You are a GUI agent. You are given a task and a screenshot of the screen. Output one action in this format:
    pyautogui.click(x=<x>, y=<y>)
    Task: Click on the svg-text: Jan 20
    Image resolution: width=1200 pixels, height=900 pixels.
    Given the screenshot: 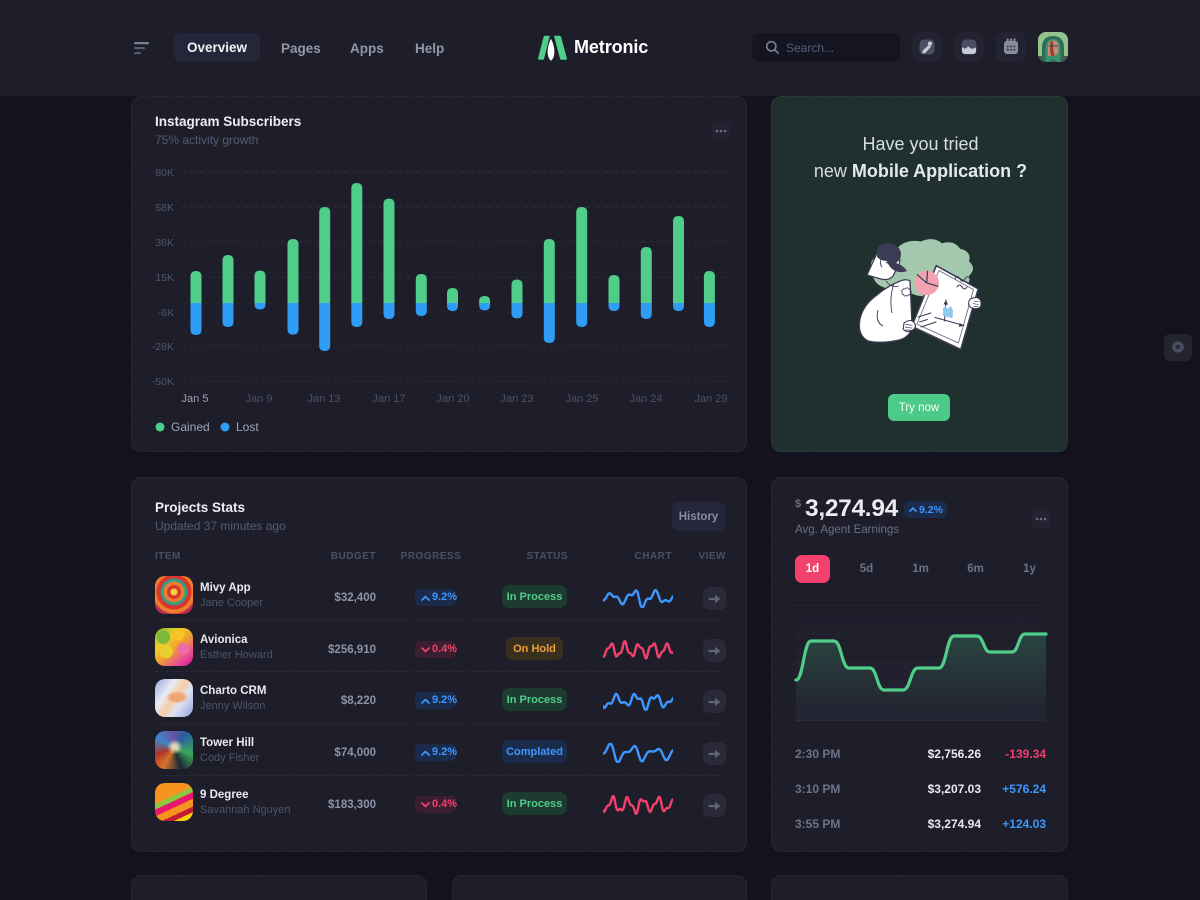 What is the action you would take?
    pyautogui.click(x=452, y=399)
    